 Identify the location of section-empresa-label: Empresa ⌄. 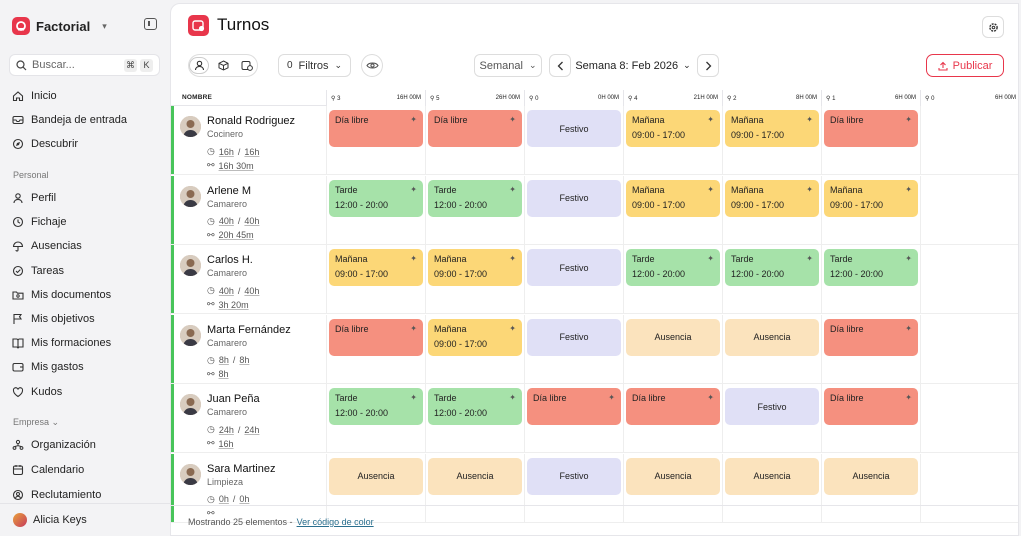
(36, 422).